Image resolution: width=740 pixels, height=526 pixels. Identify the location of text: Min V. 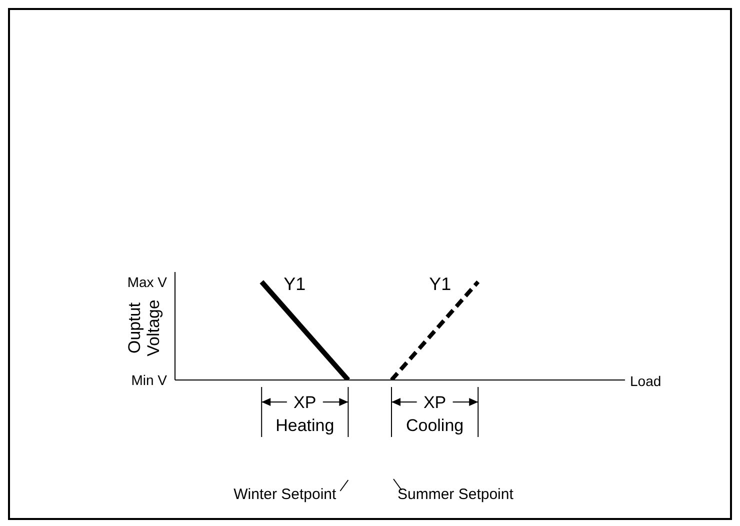
(149, 380).